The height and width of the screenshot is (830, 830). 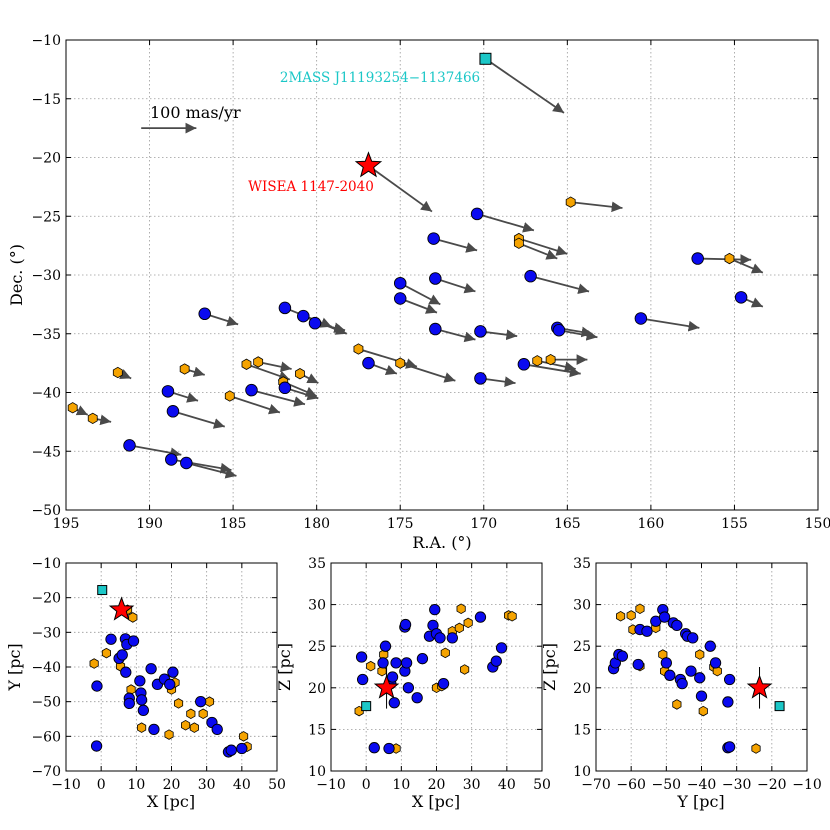 I want to click on annotation-wisea: WISEA 1147-2040, so click(x=311, y=187).